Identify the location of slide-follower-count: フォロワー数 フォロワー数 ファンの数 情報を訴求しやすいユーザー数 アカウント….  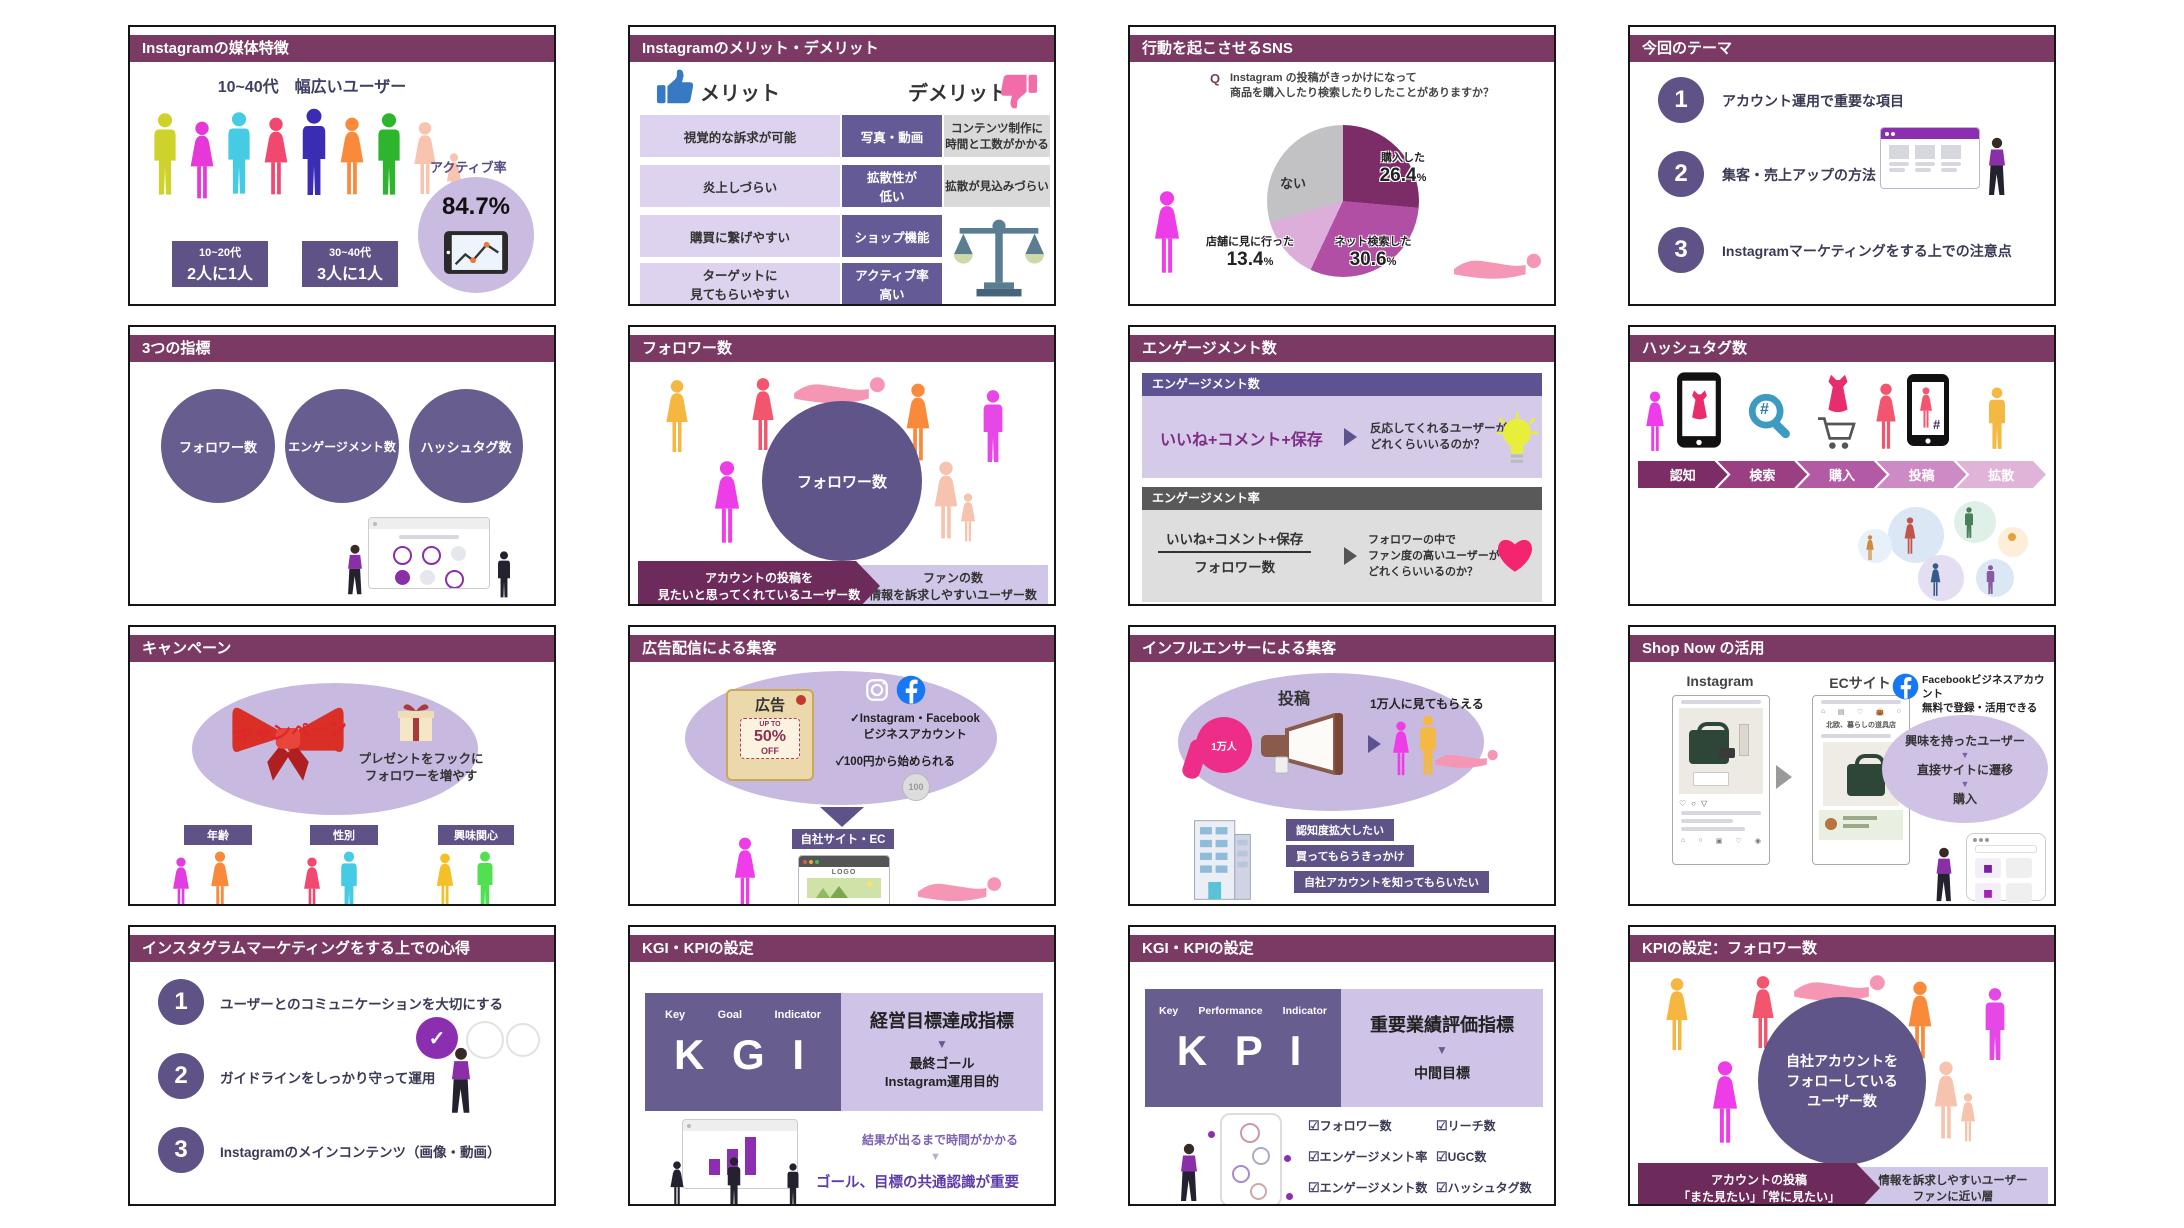
(842, 465).